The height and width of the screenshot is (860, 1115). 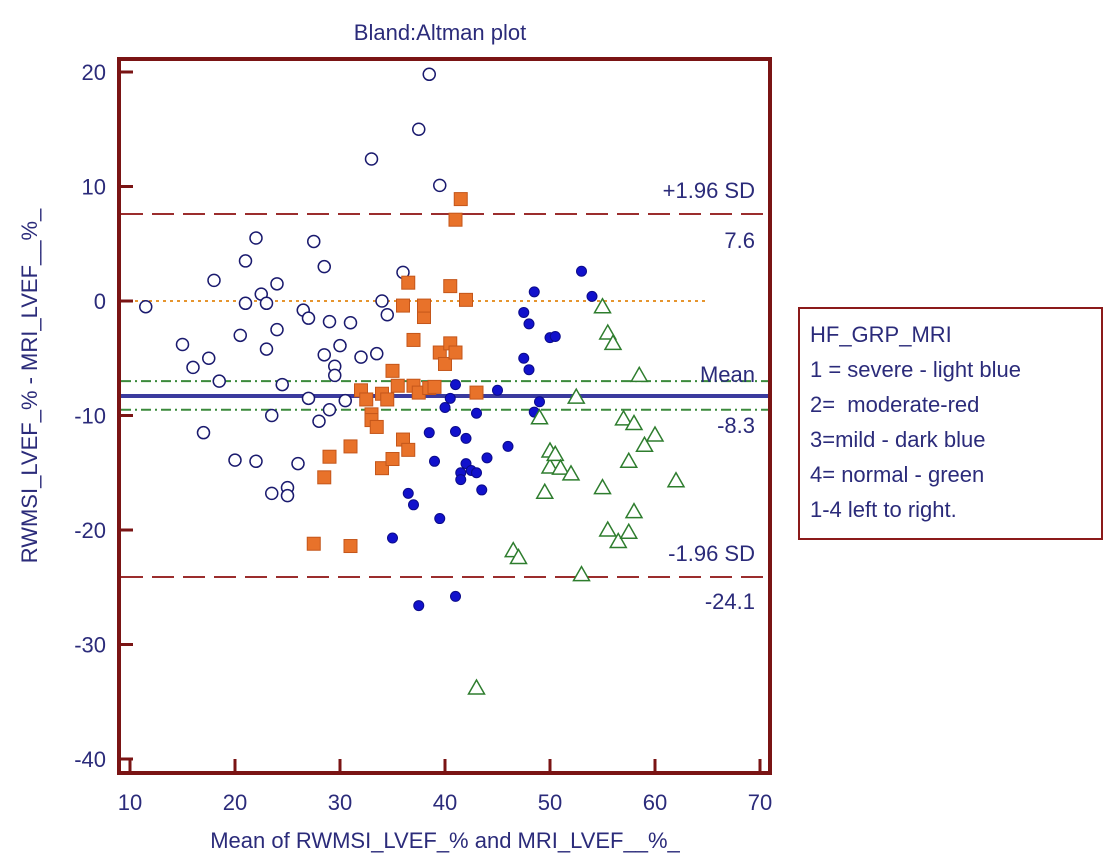 What do you see at coordinates (655, 802) in the screenshot?
I see `x-tick-label: 60` at bounding box center [655, 802].